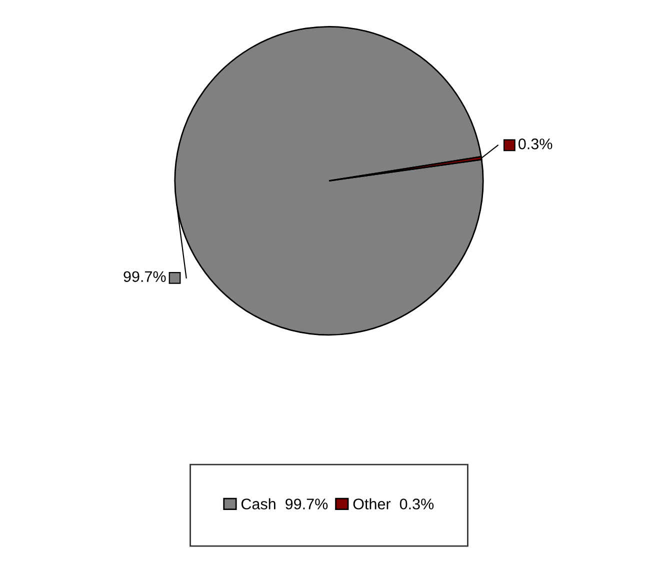 Image resolution: width=658 pixels, height=565 pixels. Describe the element at coordinates (535, 144) in the screenshot. I see `data-label: 0.3%` at that location.